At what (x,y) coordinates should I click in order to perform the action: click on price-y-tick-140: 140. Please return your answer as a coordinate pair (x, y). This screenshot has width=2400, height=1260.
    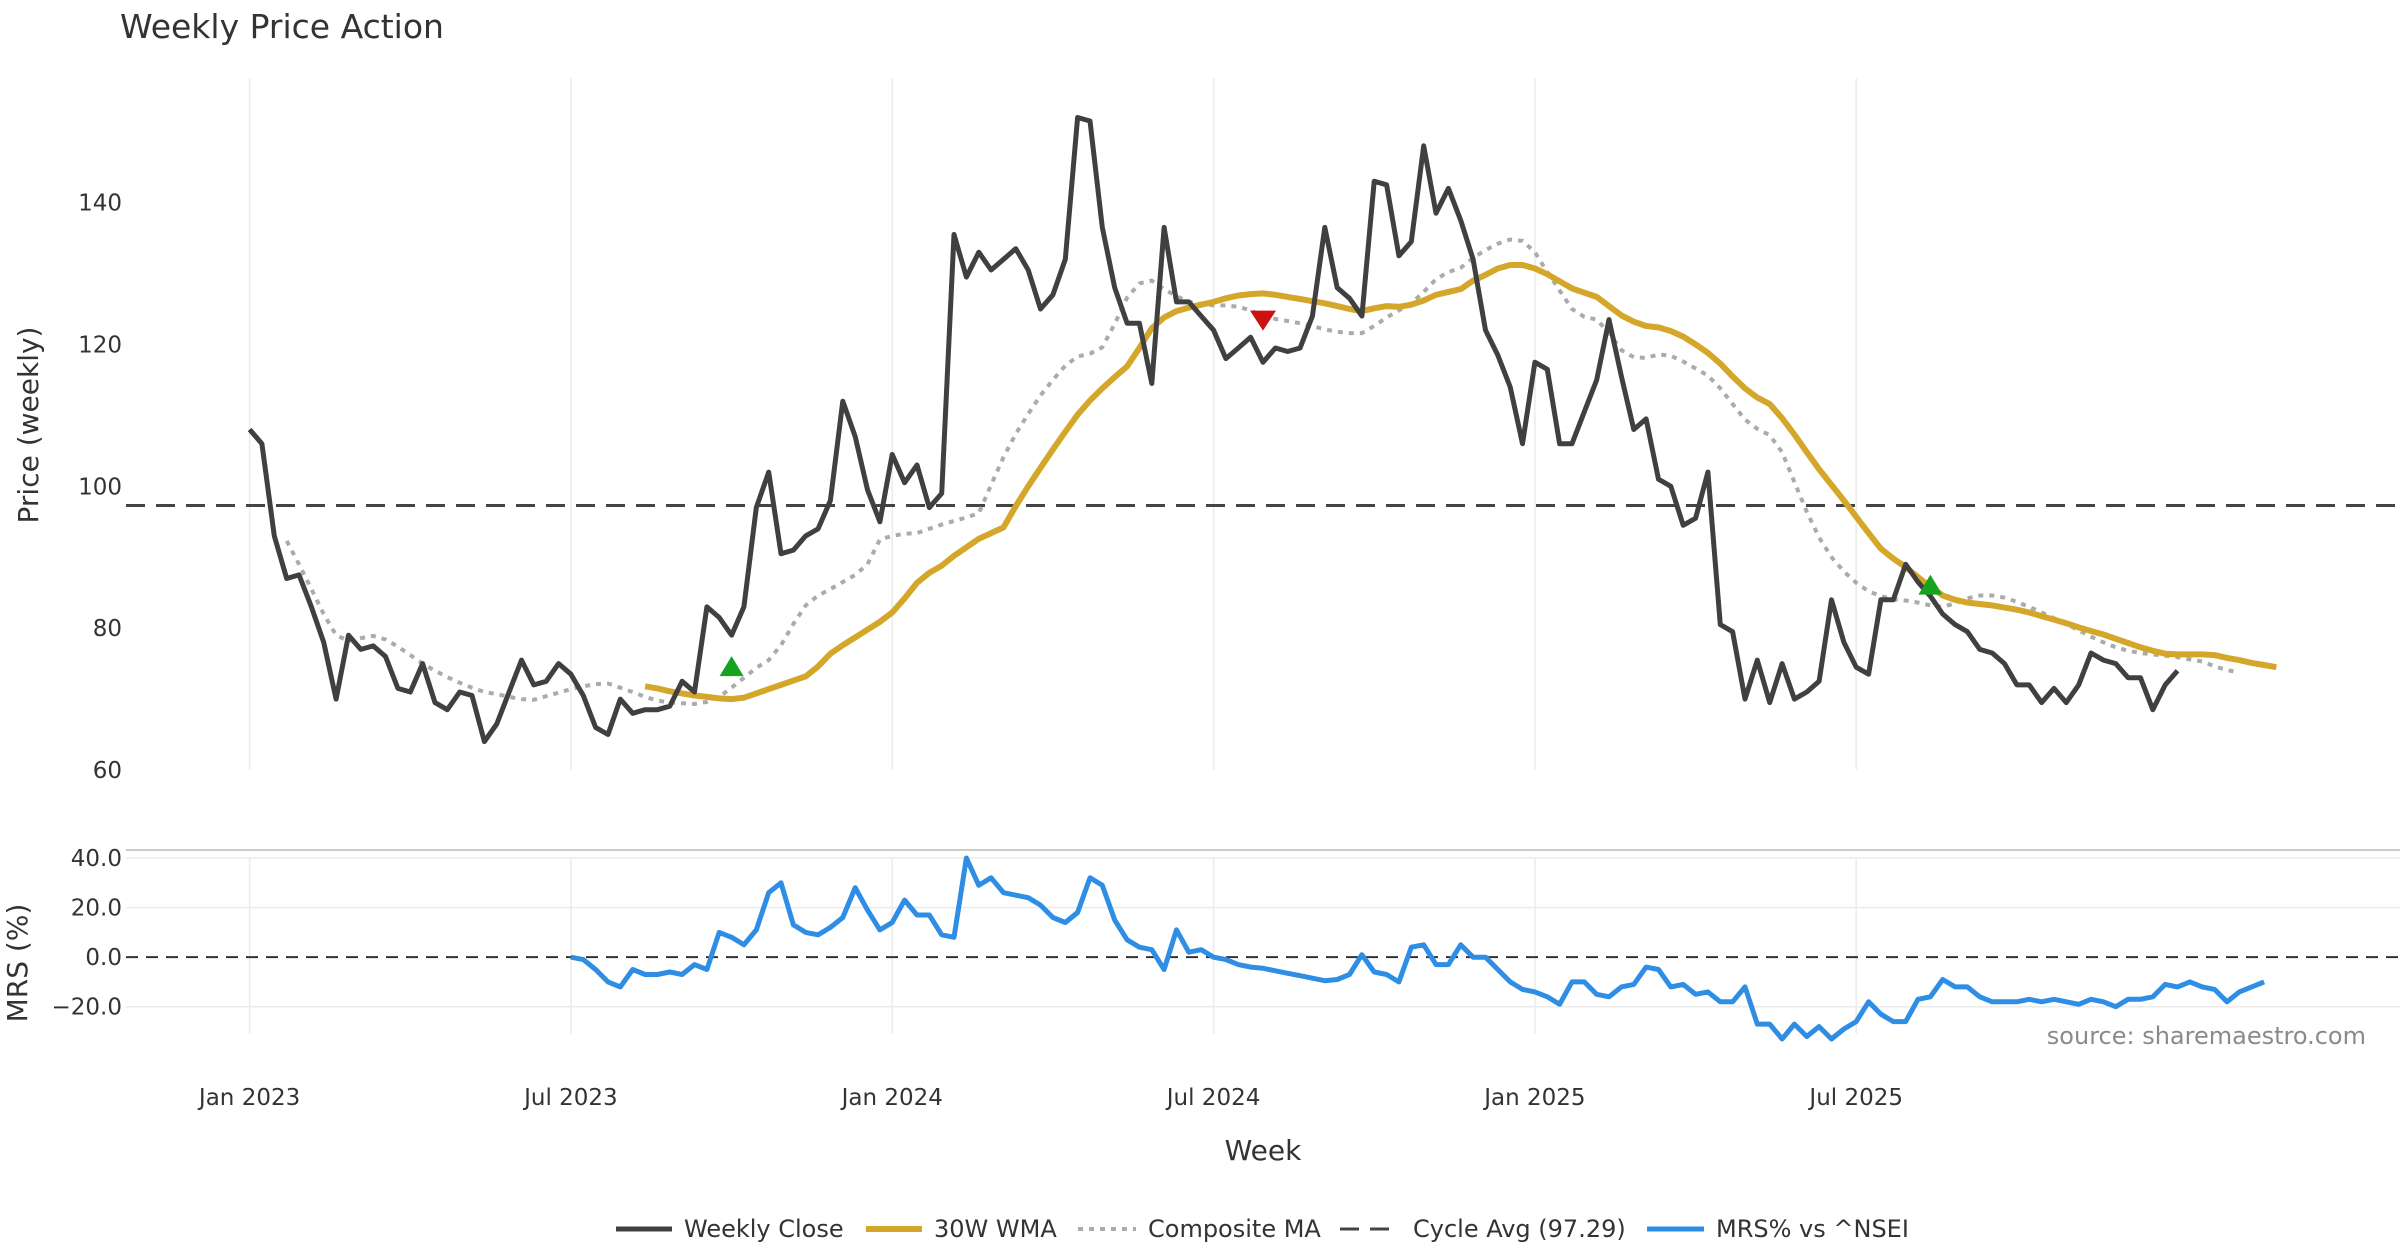
    Looking at the image, I should click on (100, 204).